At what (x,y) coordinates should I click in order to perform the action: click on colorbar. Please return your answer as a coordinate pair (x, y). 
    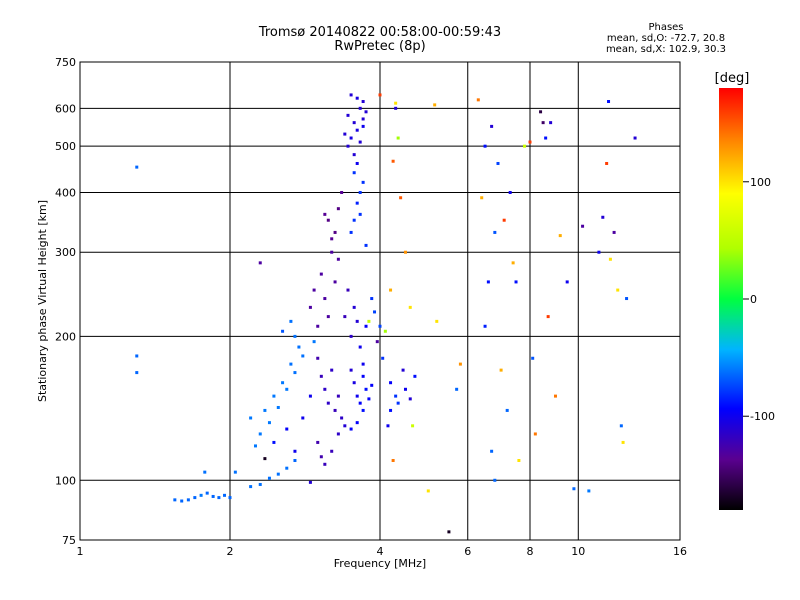
    Looking at the image, I should click on (731, 299).